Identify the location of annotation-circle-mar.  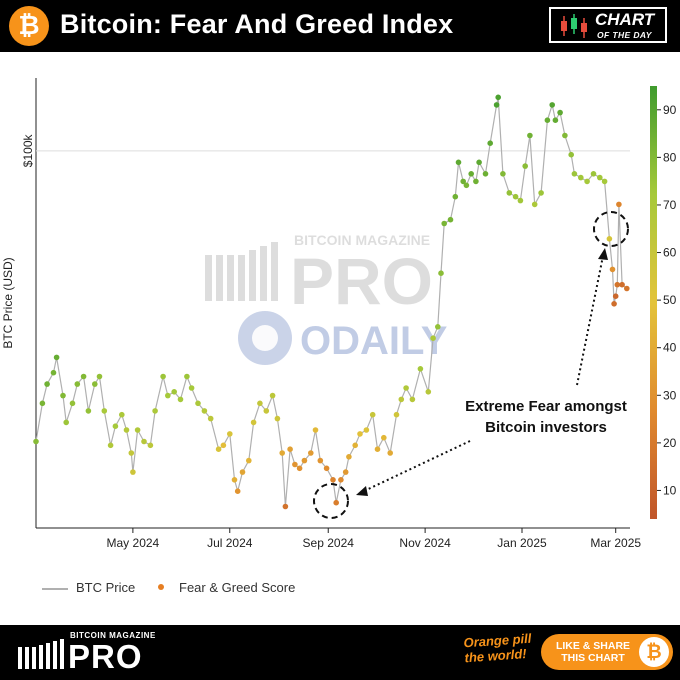
(611, 229).